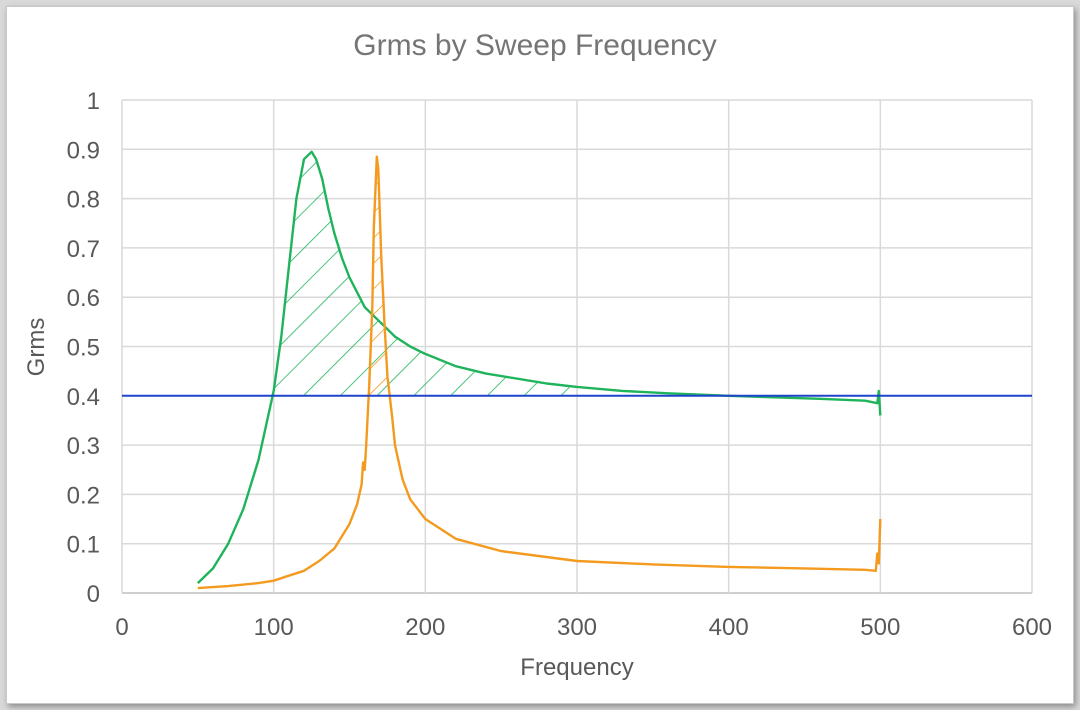 Image resolution: width=1080 pixels, height=710 pixels. Describe the element at coordinates (83, 200) in the screenshot. I see `y-tick-label: 0.8` at that location.